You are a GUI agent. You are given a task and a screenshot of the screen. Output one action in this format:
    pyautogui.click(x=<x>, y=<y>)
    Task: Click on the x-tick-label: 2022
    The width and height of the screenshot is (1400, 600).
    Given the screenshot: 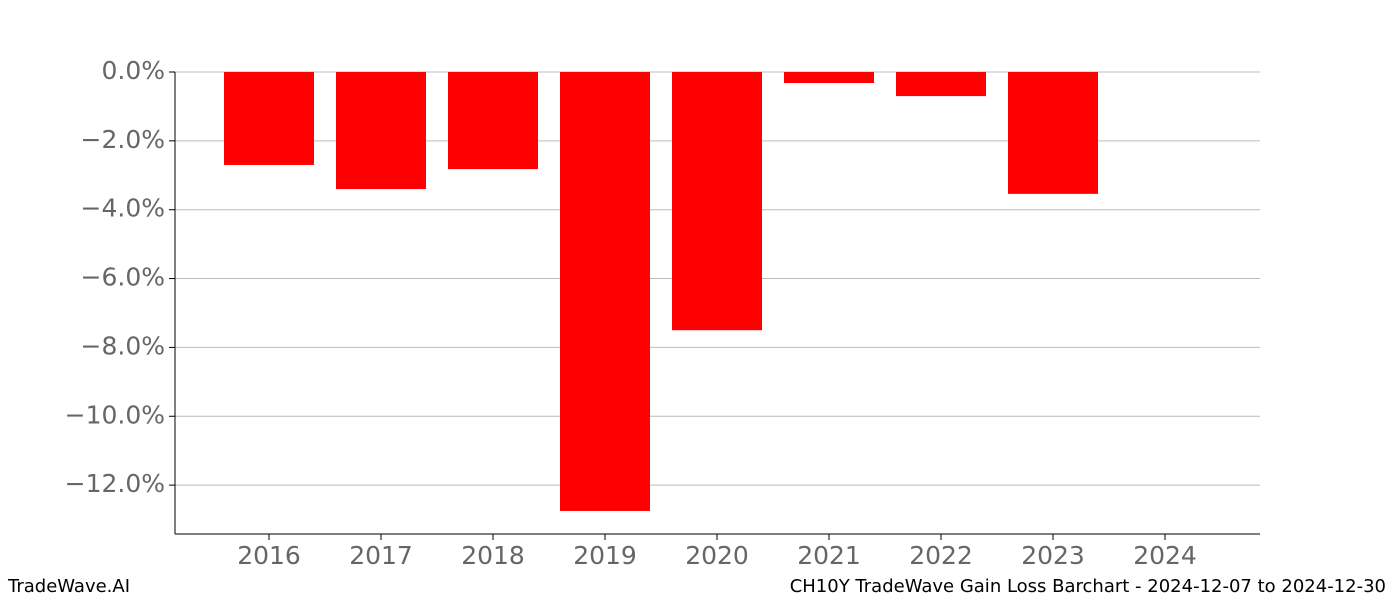 What is the action you would take?
    pyautogui.click(x=941, y=555)
    